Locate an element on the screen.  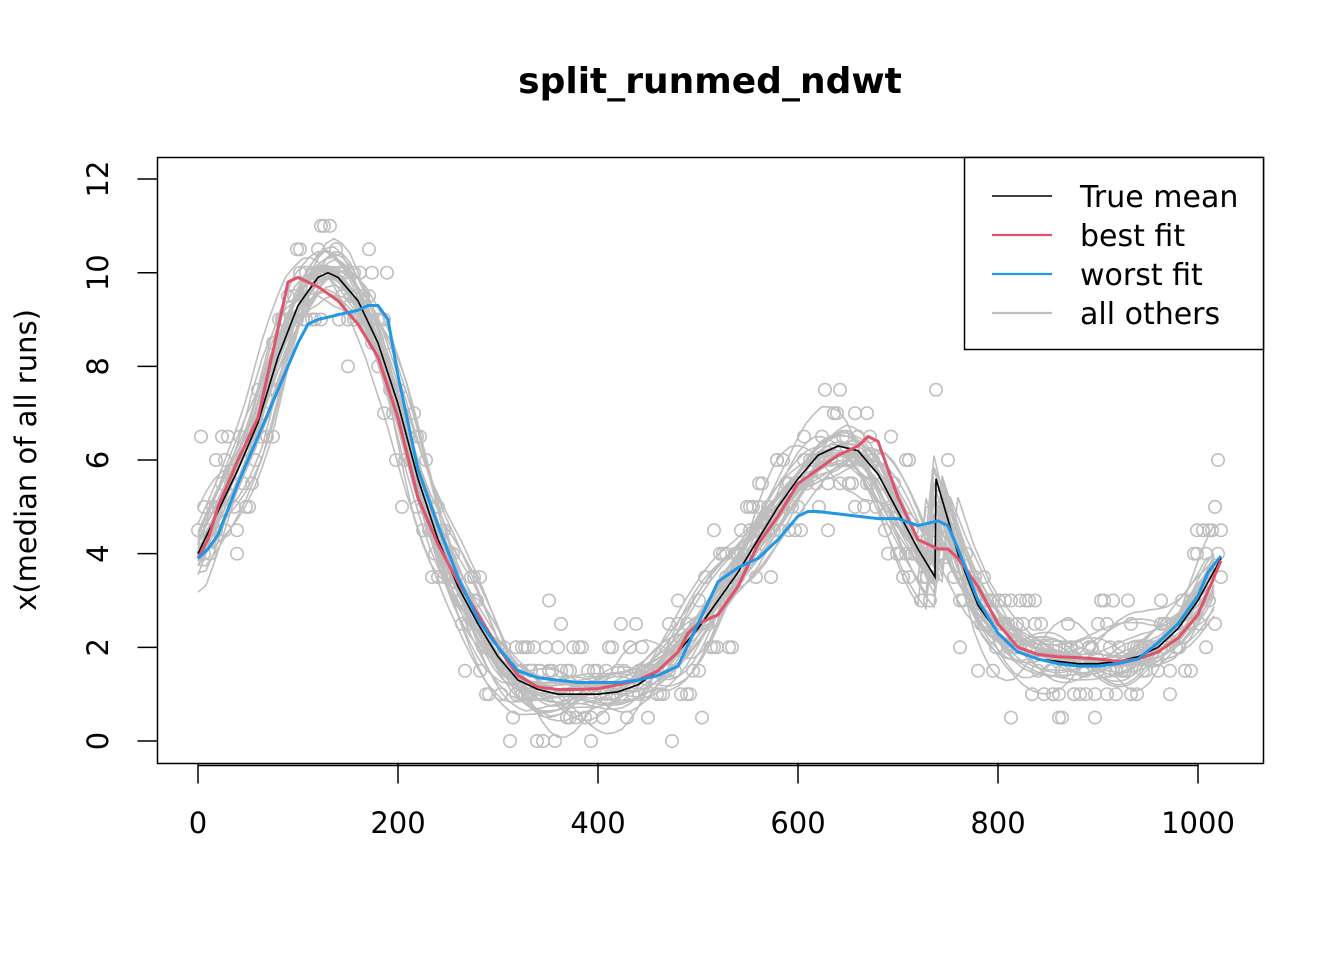
legend-label: all others is located at coordinates (1150, 314).